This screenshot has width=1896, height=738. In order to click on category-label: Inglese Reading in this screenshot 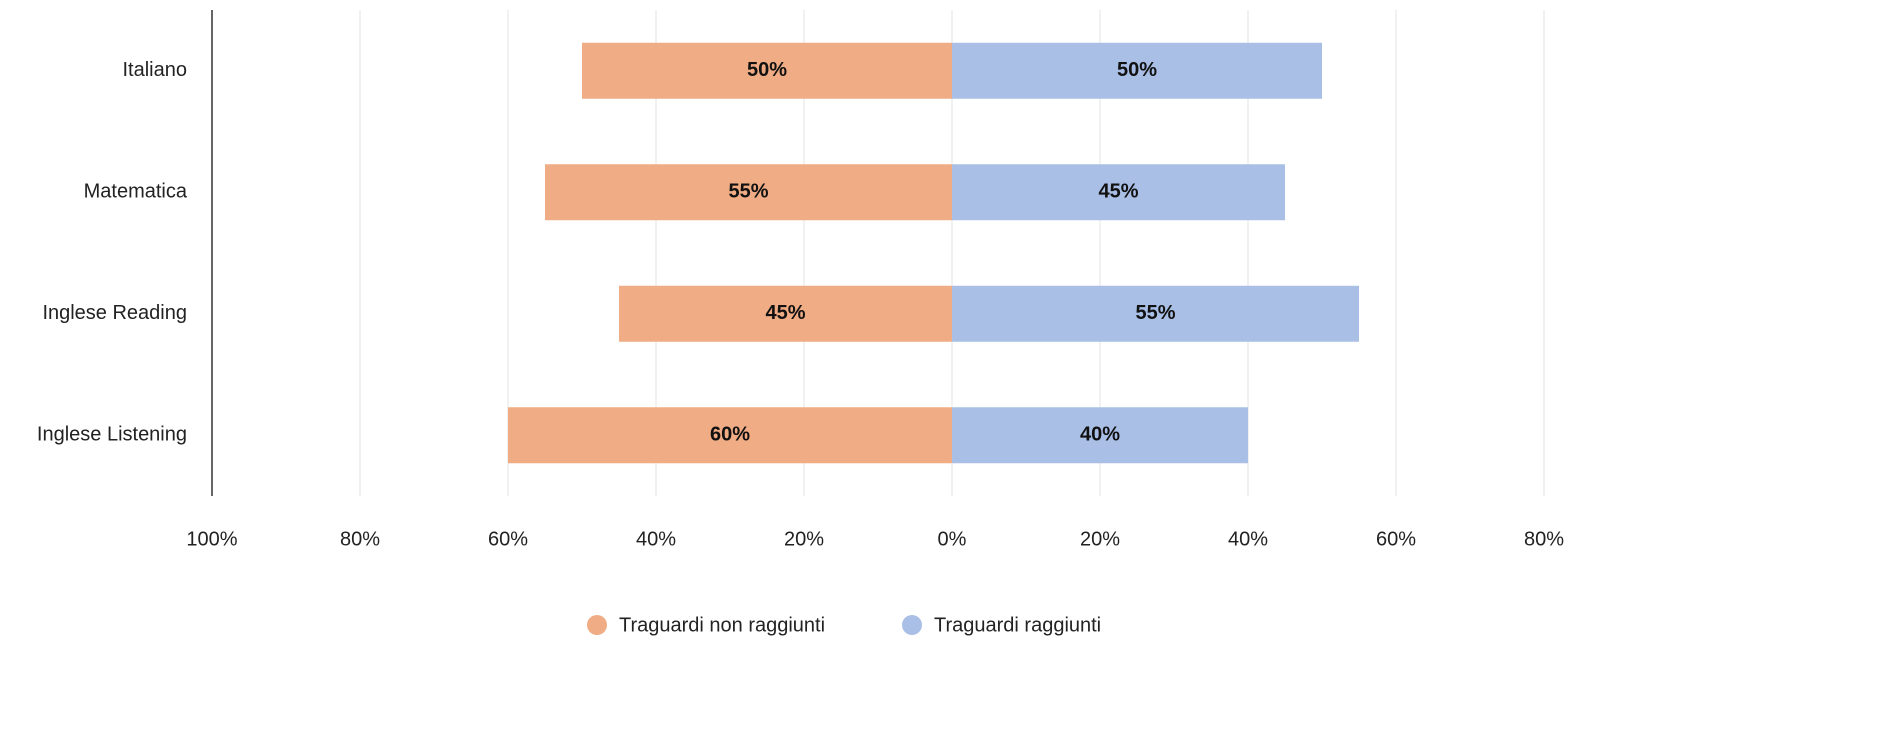, I will do `click(114, 313)`.